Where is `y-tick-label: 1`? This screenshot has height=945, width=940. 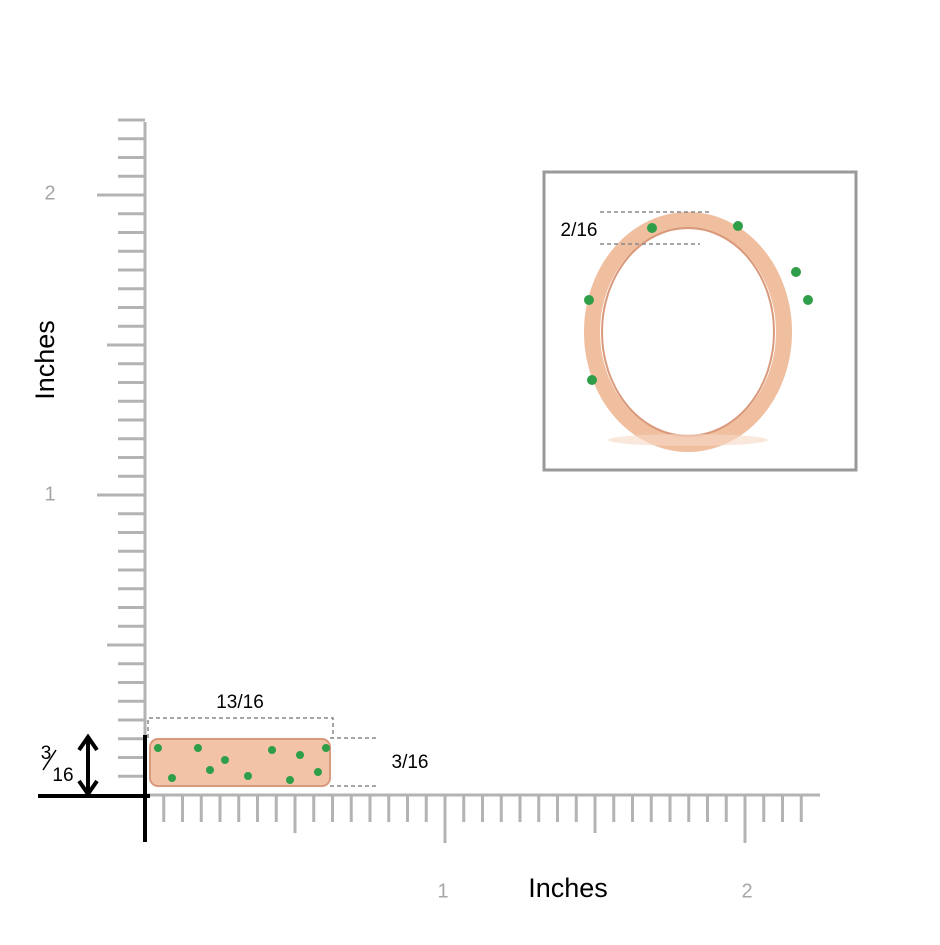
y-tick-label: 1 is located at coordinates (49, 494).